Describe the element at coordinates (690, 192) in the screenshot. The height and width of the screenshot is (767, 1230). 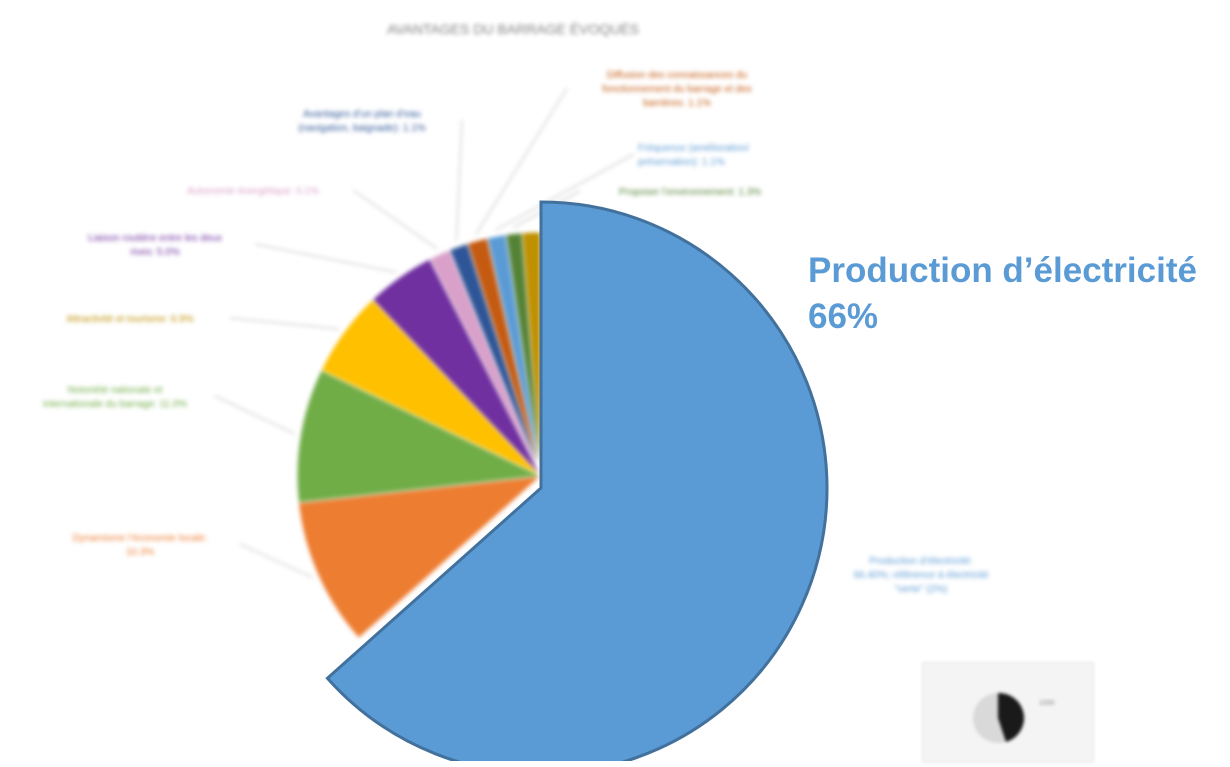
I see `slice-label-9: Proposer l’environnement: 1.3%` at that location.